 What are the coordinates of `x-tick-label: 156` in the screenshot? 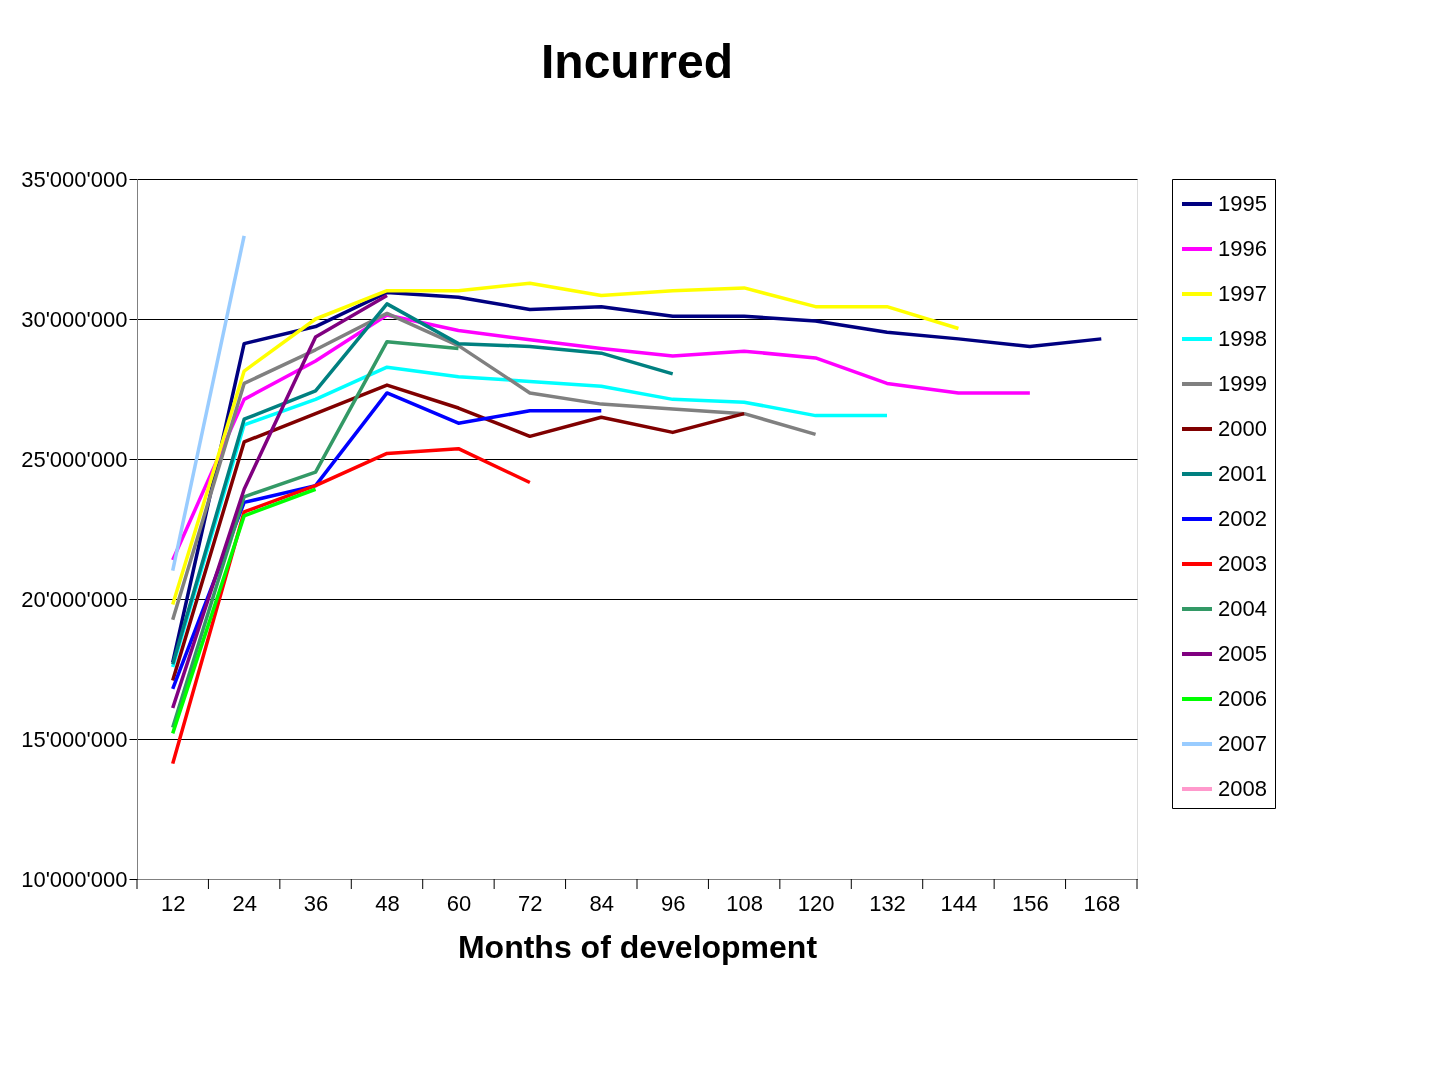 It's located at (1030, 903).